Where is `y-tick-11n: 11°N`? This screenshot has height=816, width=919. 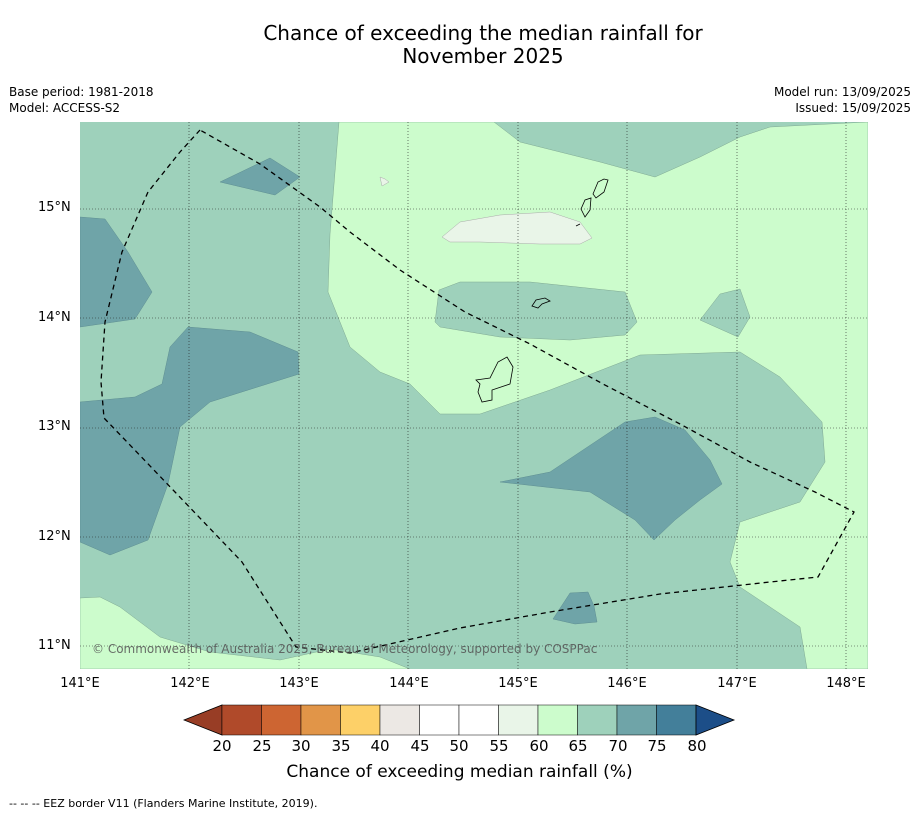 y-tick-11n: 11°N is located at coordinates (54, 645).